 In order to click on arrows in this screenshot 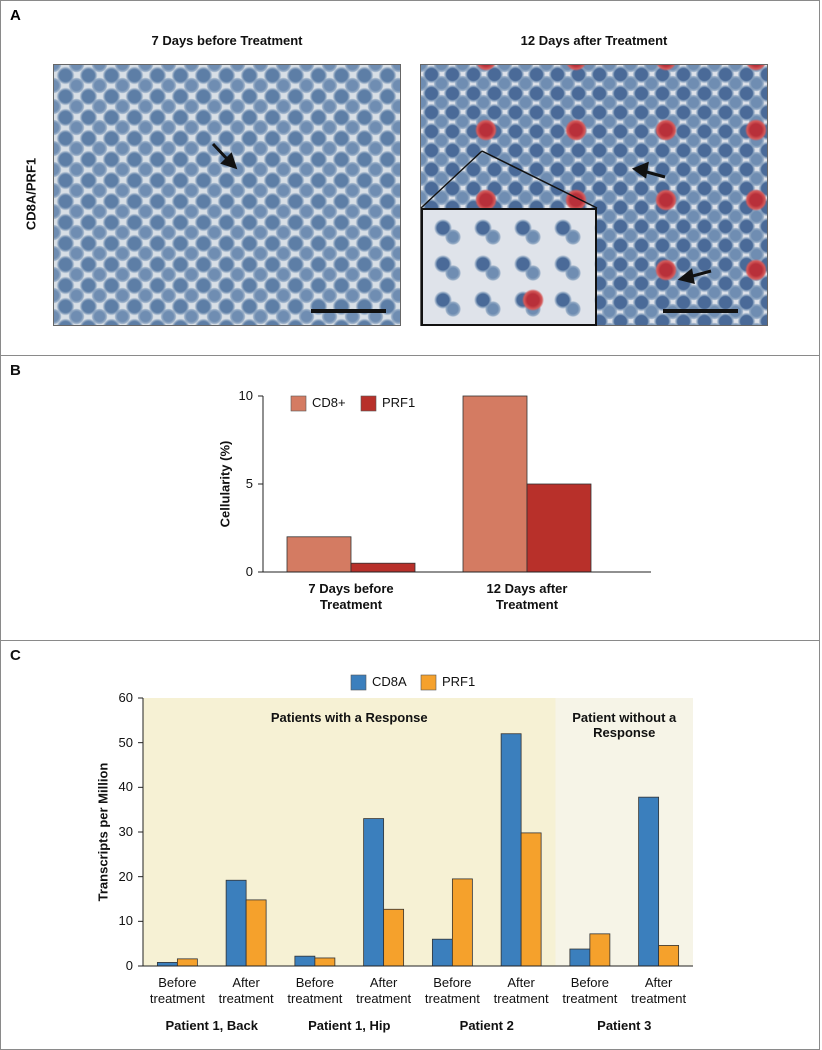, I will do `click(461, 213)`.